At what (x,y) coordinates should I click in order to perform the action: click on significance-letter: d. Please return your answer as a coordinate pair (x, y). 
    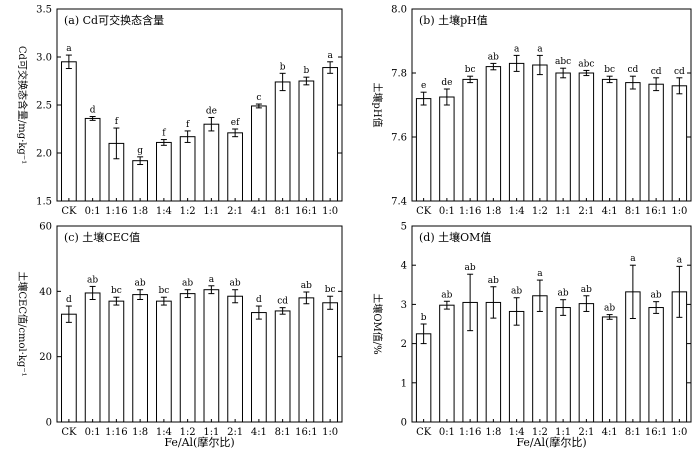
    Looking at the image, I should click on (259, 300).